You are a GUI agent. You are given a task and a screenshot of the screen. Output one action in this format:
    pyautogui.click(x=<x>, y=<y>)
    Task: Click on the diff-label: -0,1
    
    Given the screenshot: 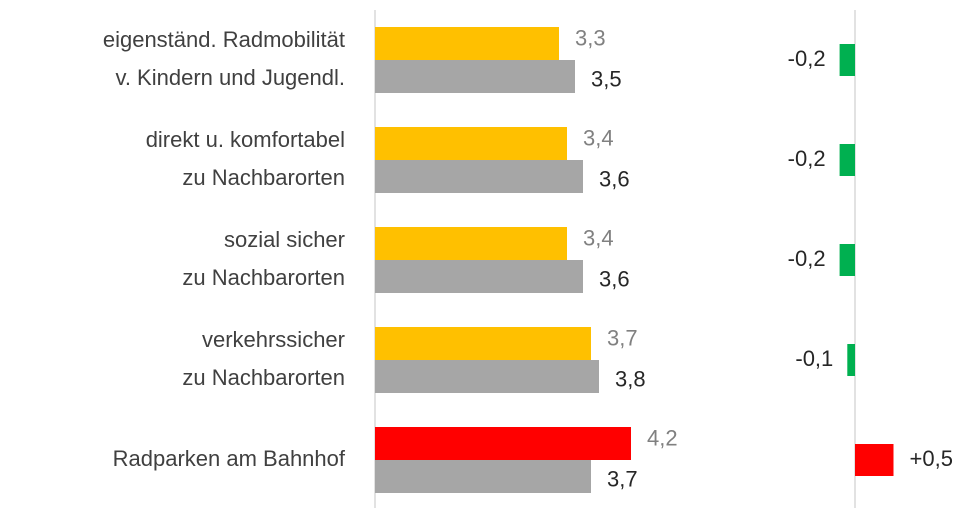 What is the action you would take?
    pyautogui.click(x=814, y=358)
    